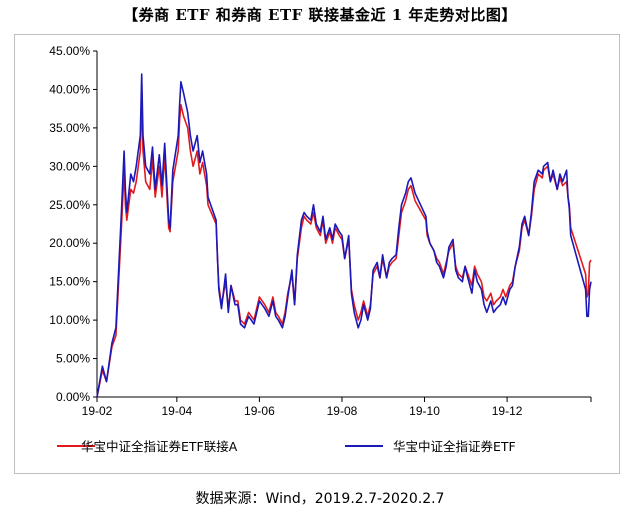  I want to click on x-tick-label: 19-08, so click(342, 411).